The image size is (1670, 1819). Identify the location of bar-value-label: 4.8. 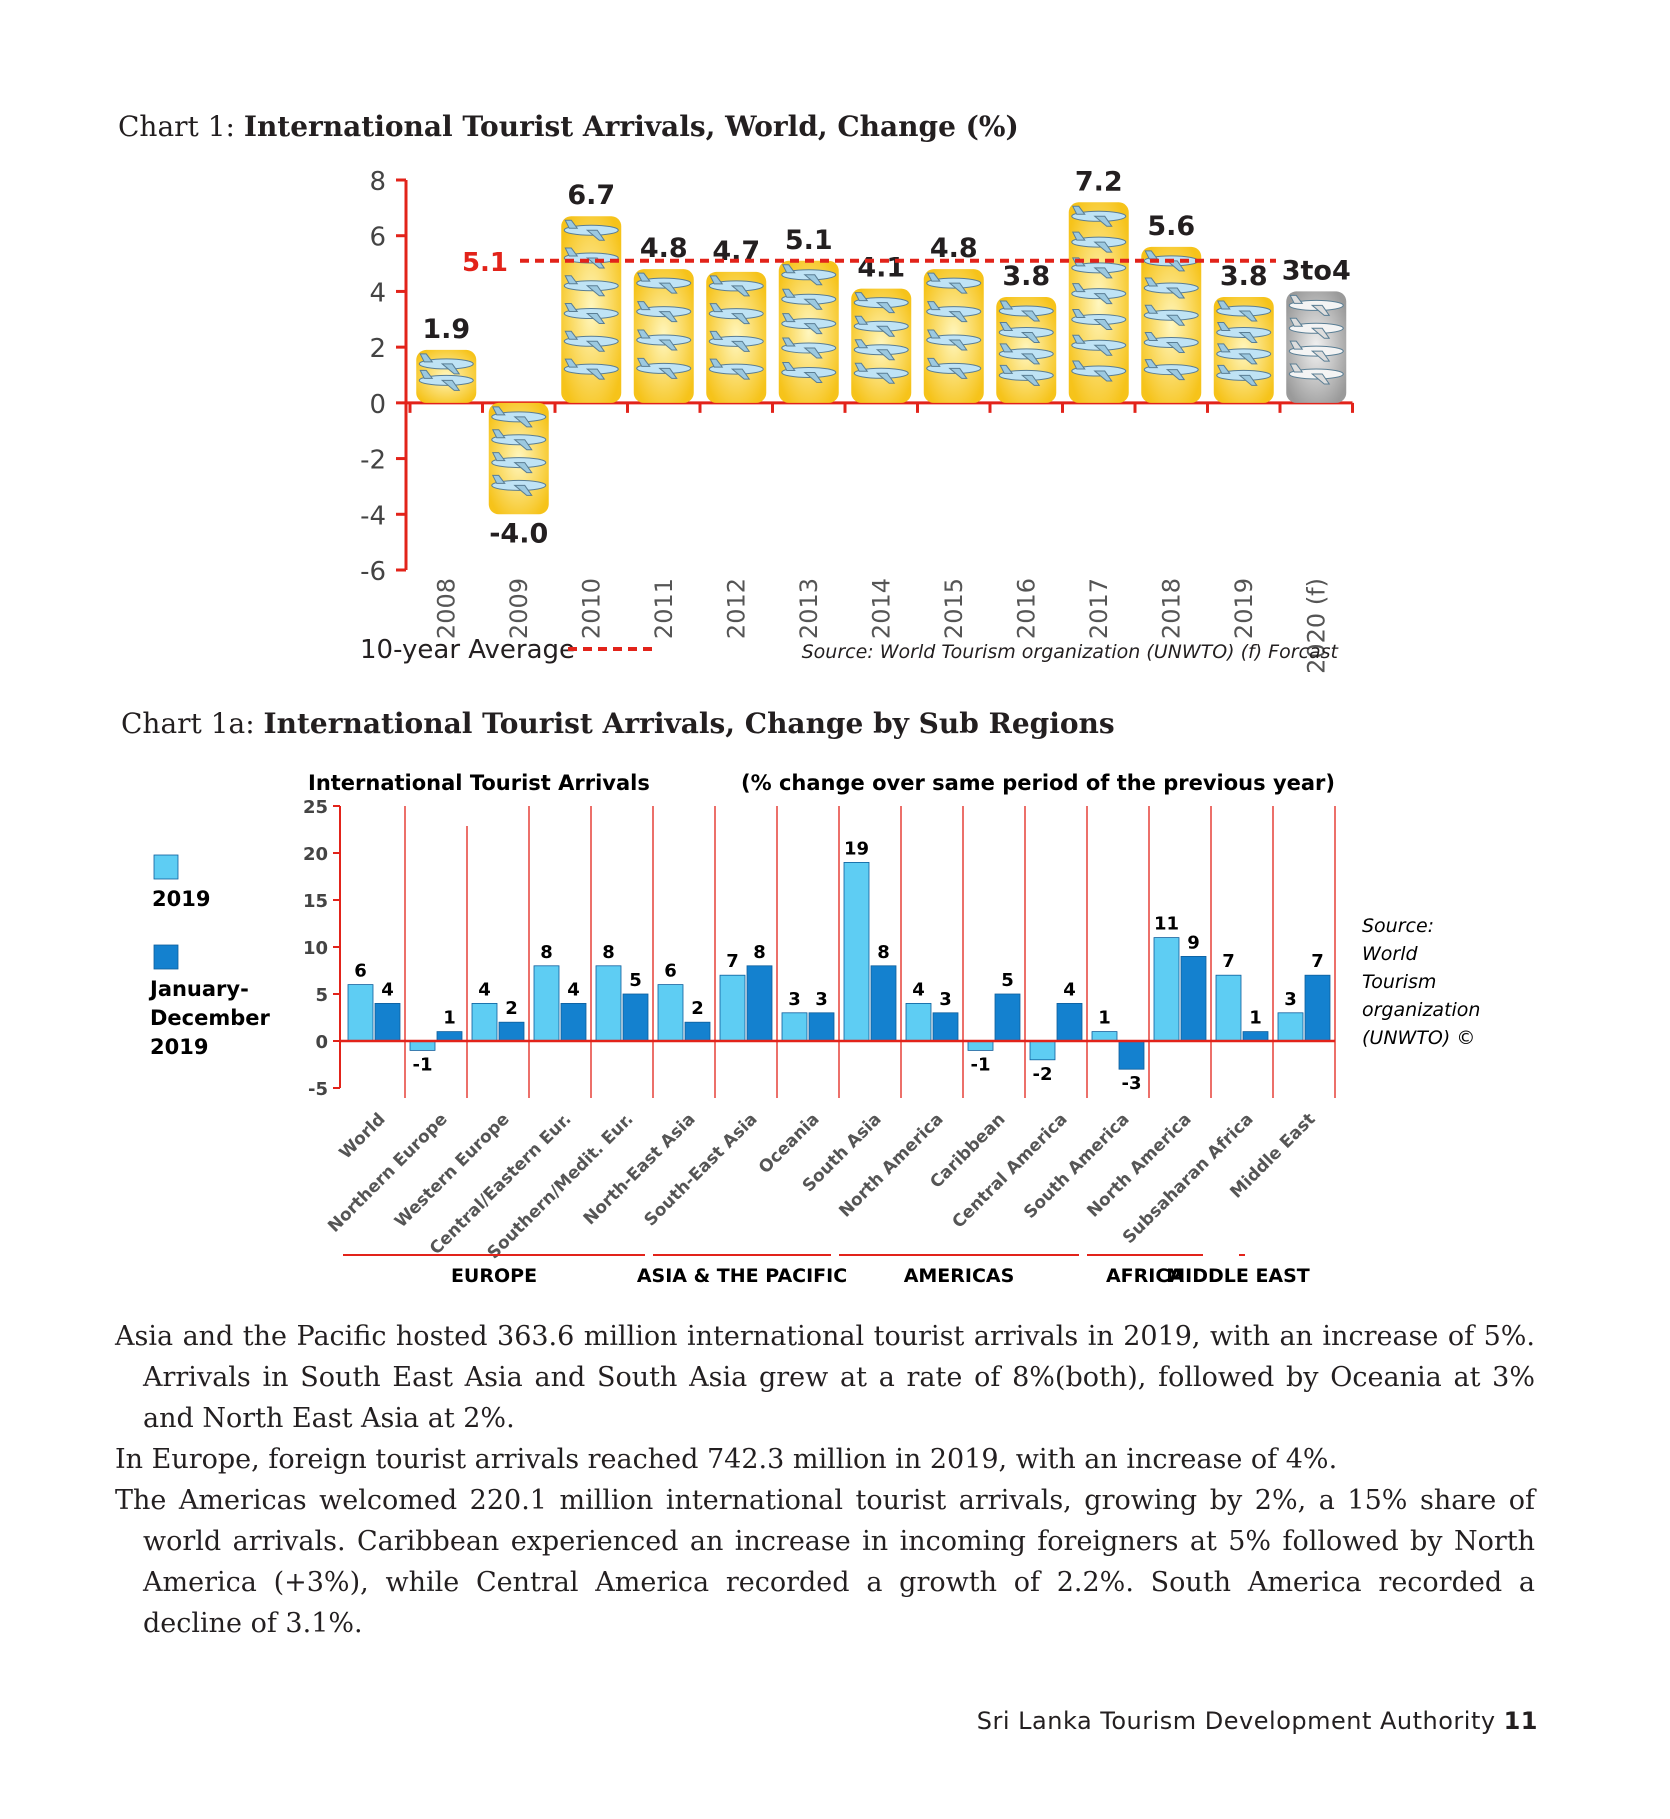
(954, 248).